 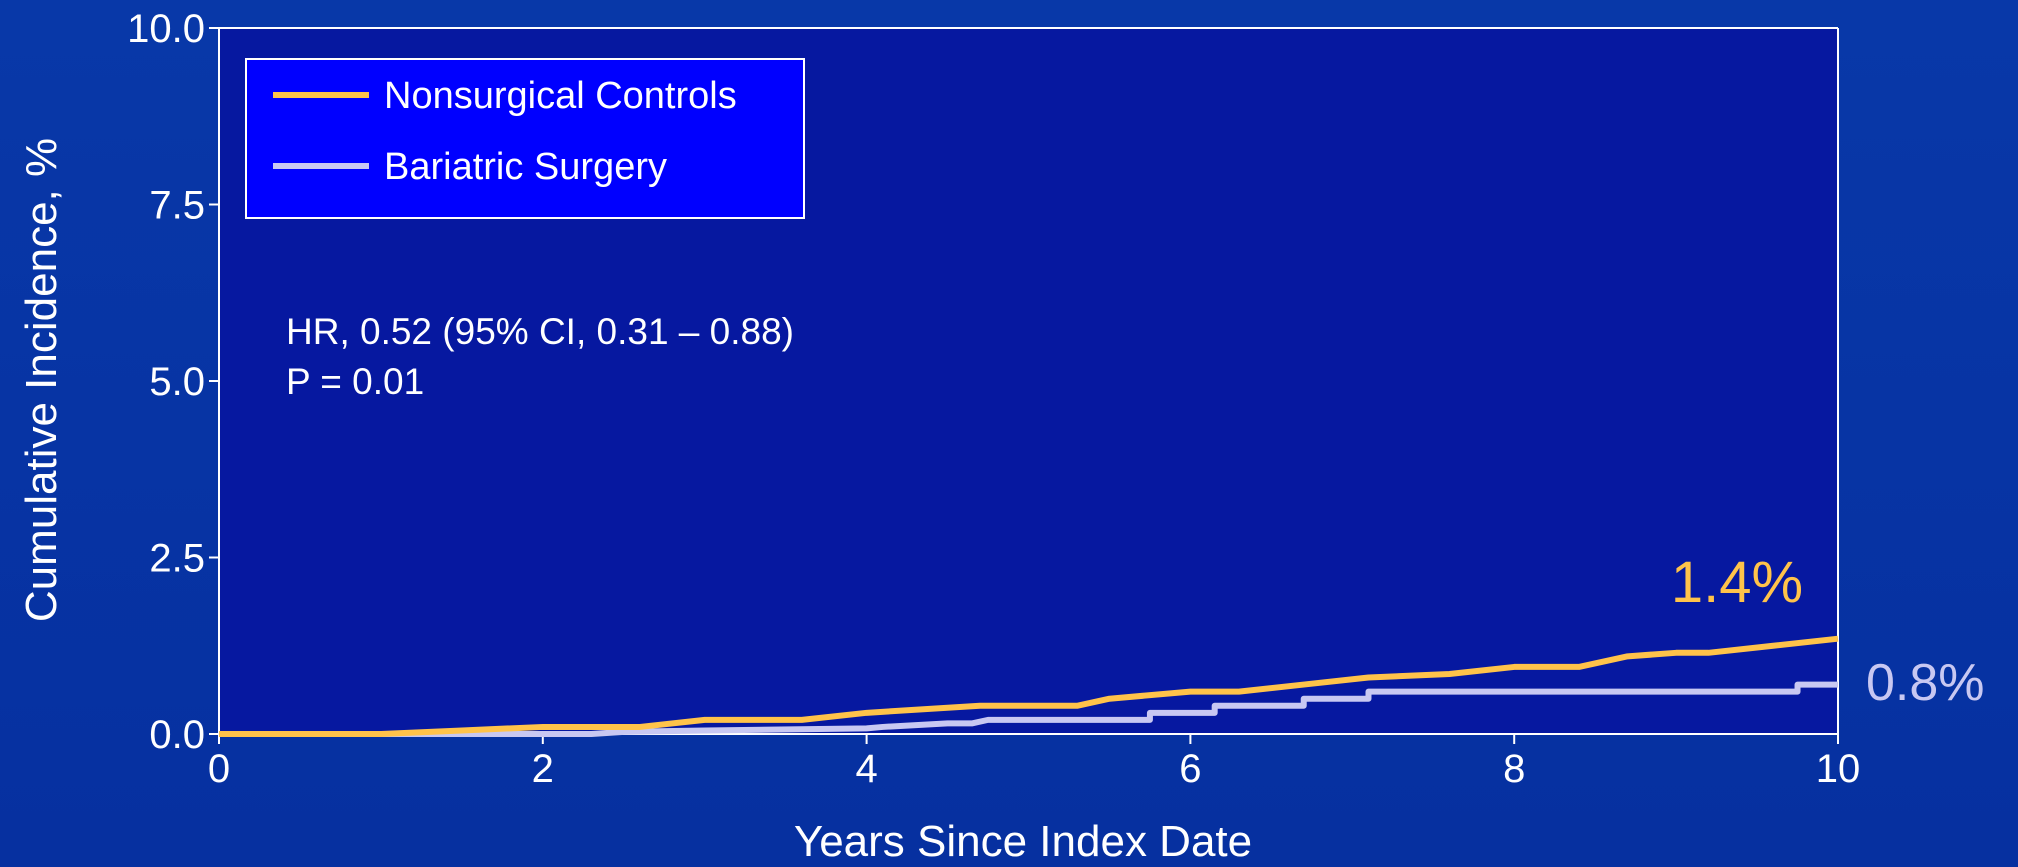 I want to click on legend-box, so click(x=525, y=138).